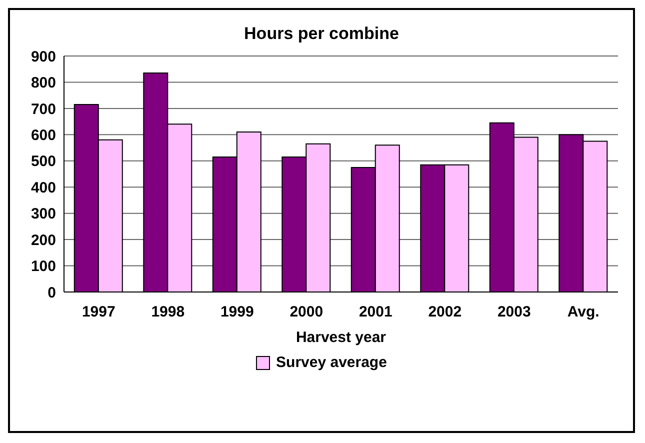  What do you see at coordinates (168, 312) in the screenshot?
I see `x-tick-label: 1998` at bounding box center [168, 312].